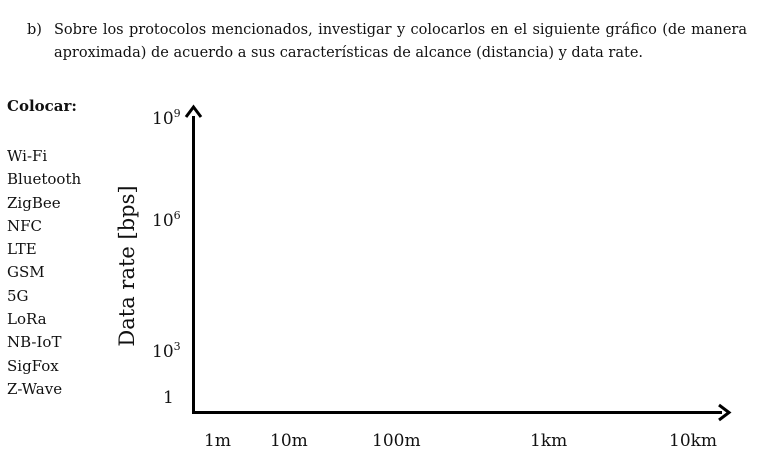 Image resolution: width=766 pixels, height=462 pixels. What do you see at coordinates (693, 441) in the screenshot?
I see `x-tick-label: 10km` at bounding box center [693, 441].